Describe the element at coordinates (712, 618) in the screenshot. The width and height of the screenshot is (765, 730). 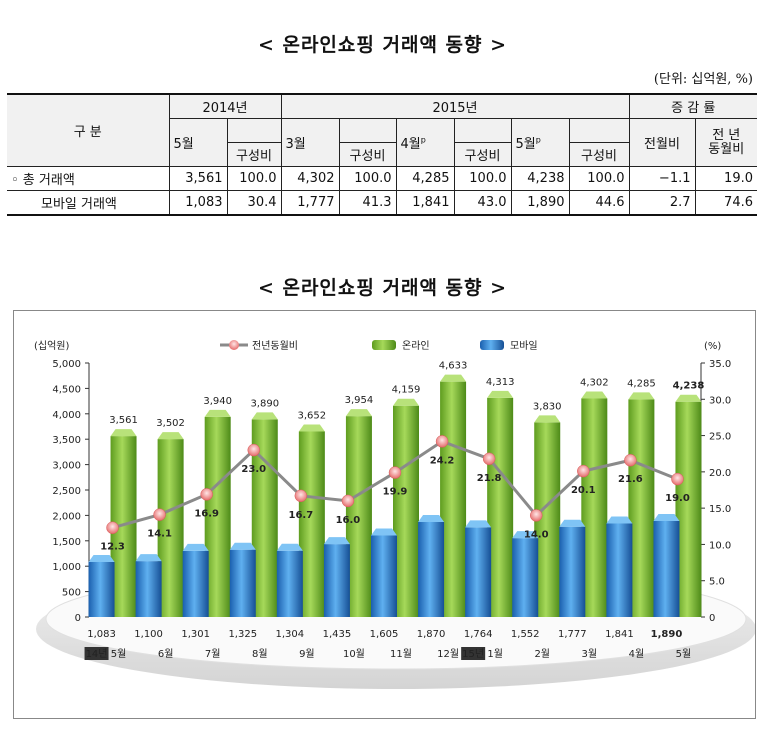
I see `y-tick-label-right: 0` at that location.